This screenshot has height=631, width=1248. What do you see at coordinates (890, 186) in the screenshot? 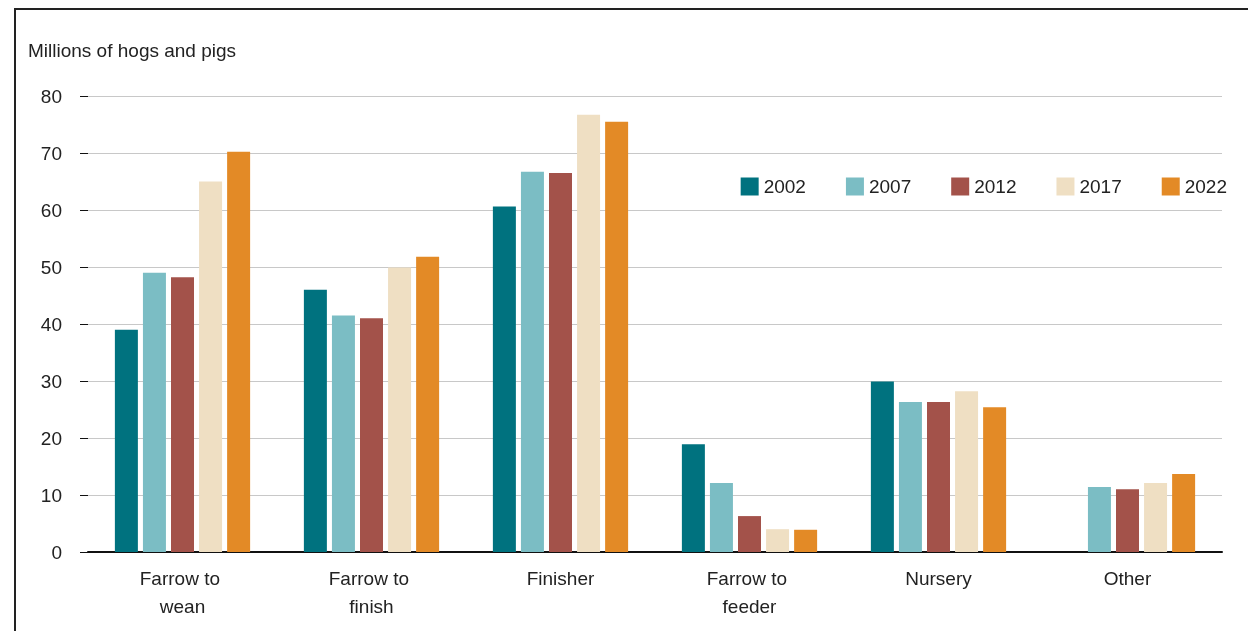
I see `legend-label: 2007` at bounding box center [890, 186].